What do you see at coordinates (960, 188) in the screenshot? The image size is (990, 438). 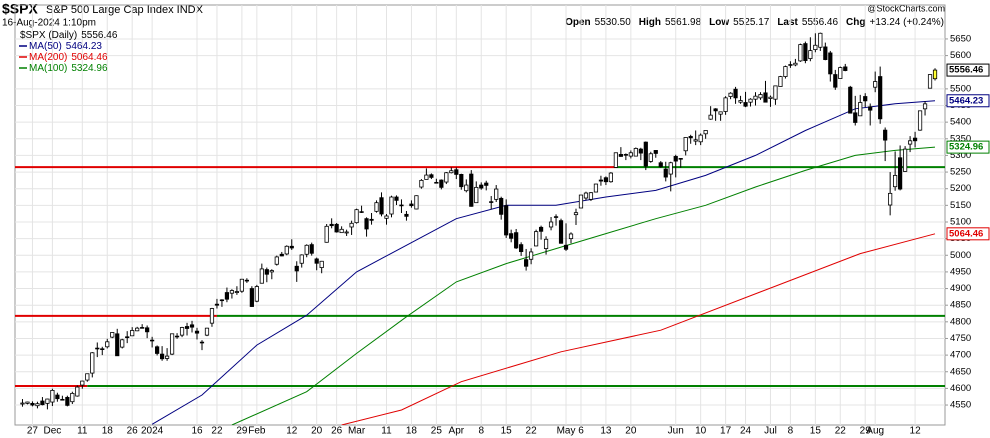 I see `y-tick-label: 5200` at bounding box center [960, 188].